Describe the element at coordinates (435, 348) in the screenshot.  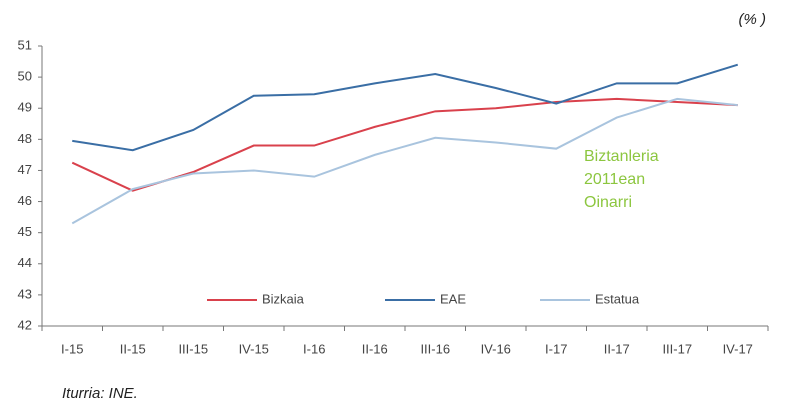
I see `x-tick-label: III-16` at that location.